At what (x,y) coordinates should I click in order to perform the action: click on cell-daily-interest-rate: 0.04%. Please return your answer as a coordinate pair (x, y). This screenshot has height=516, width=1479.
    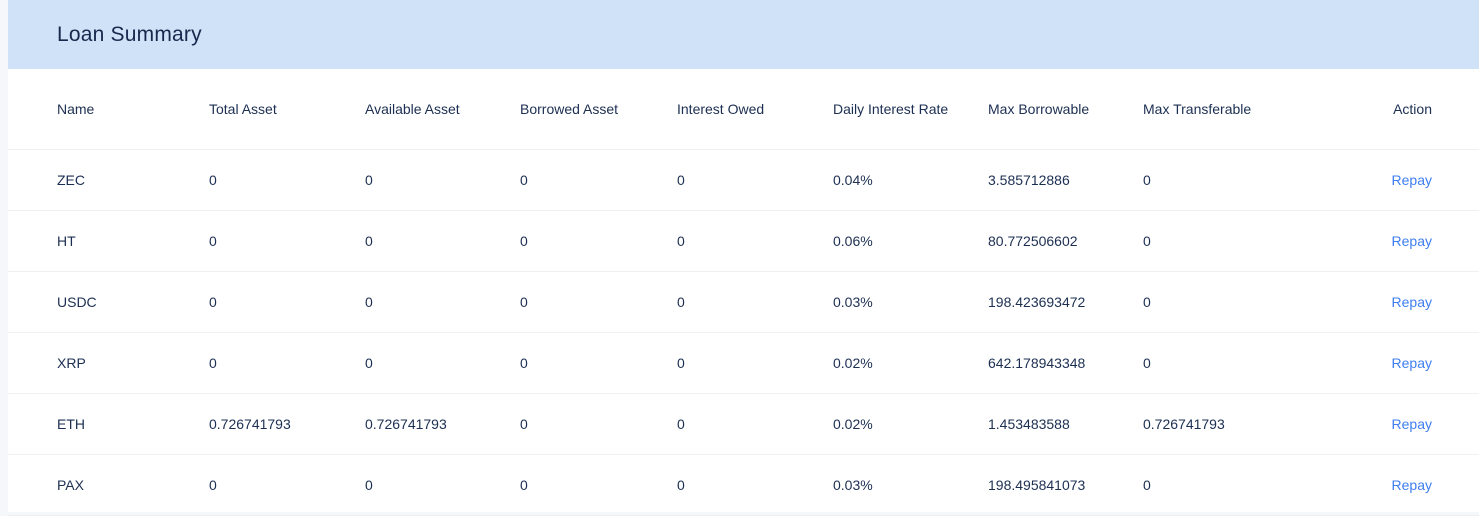
    Looking at the image, I should click on (910, 180).